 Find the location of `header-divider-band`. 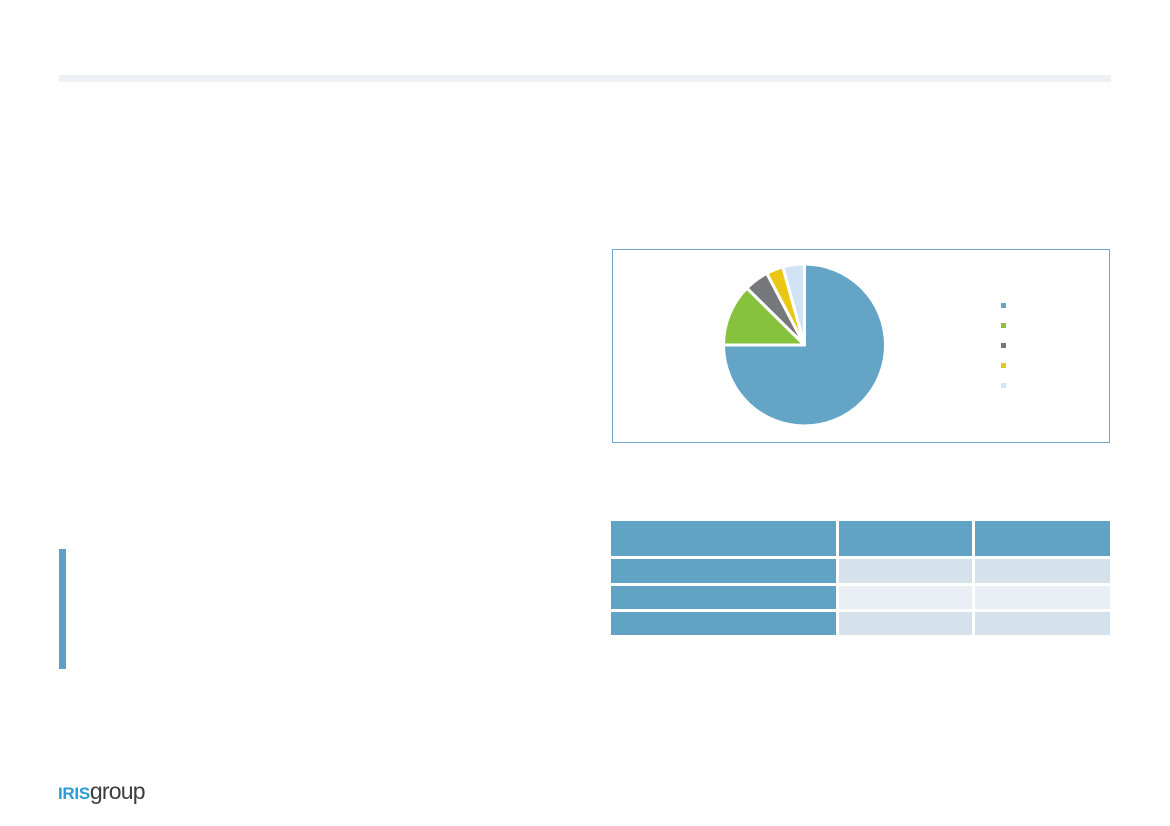

header-divider-band is located at coordinates (585, 78).